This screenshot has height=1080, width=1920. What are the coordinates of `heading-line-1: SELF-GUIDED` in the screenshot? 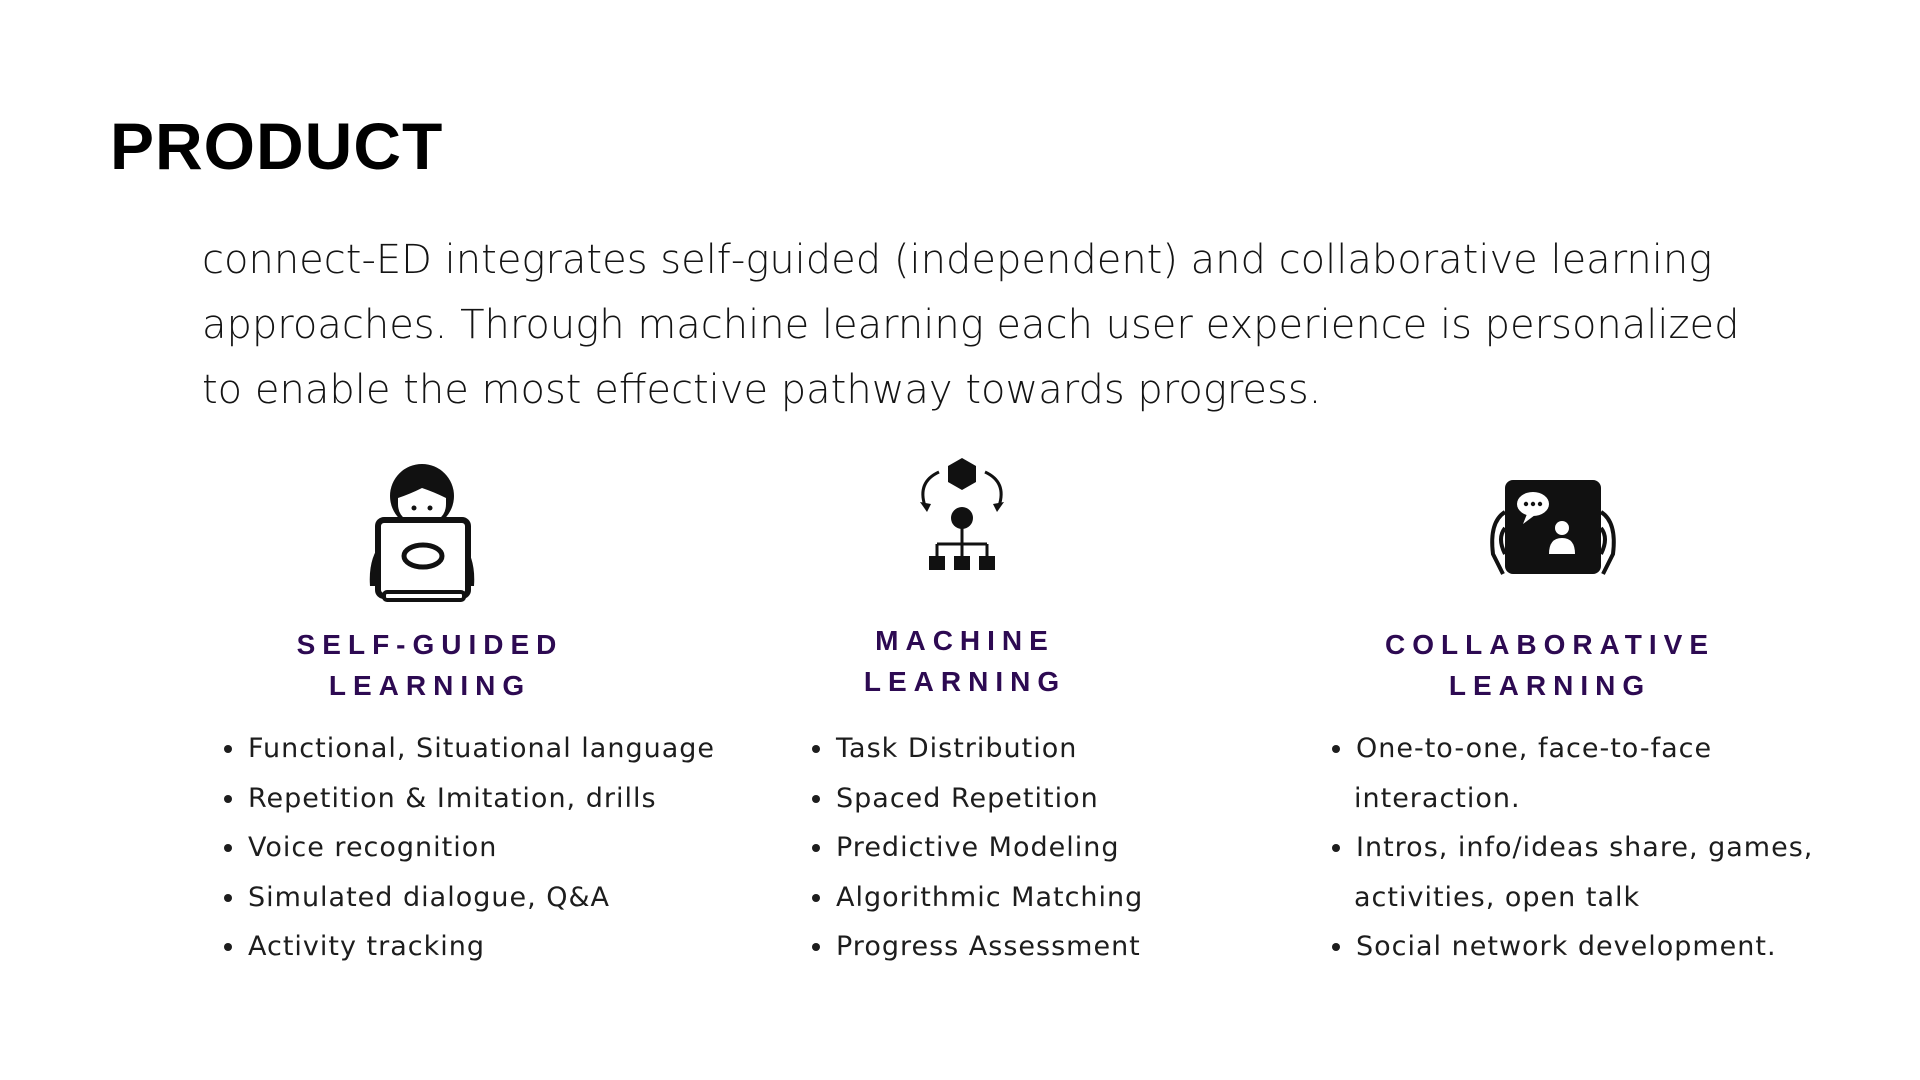 It's located at (430, 644).